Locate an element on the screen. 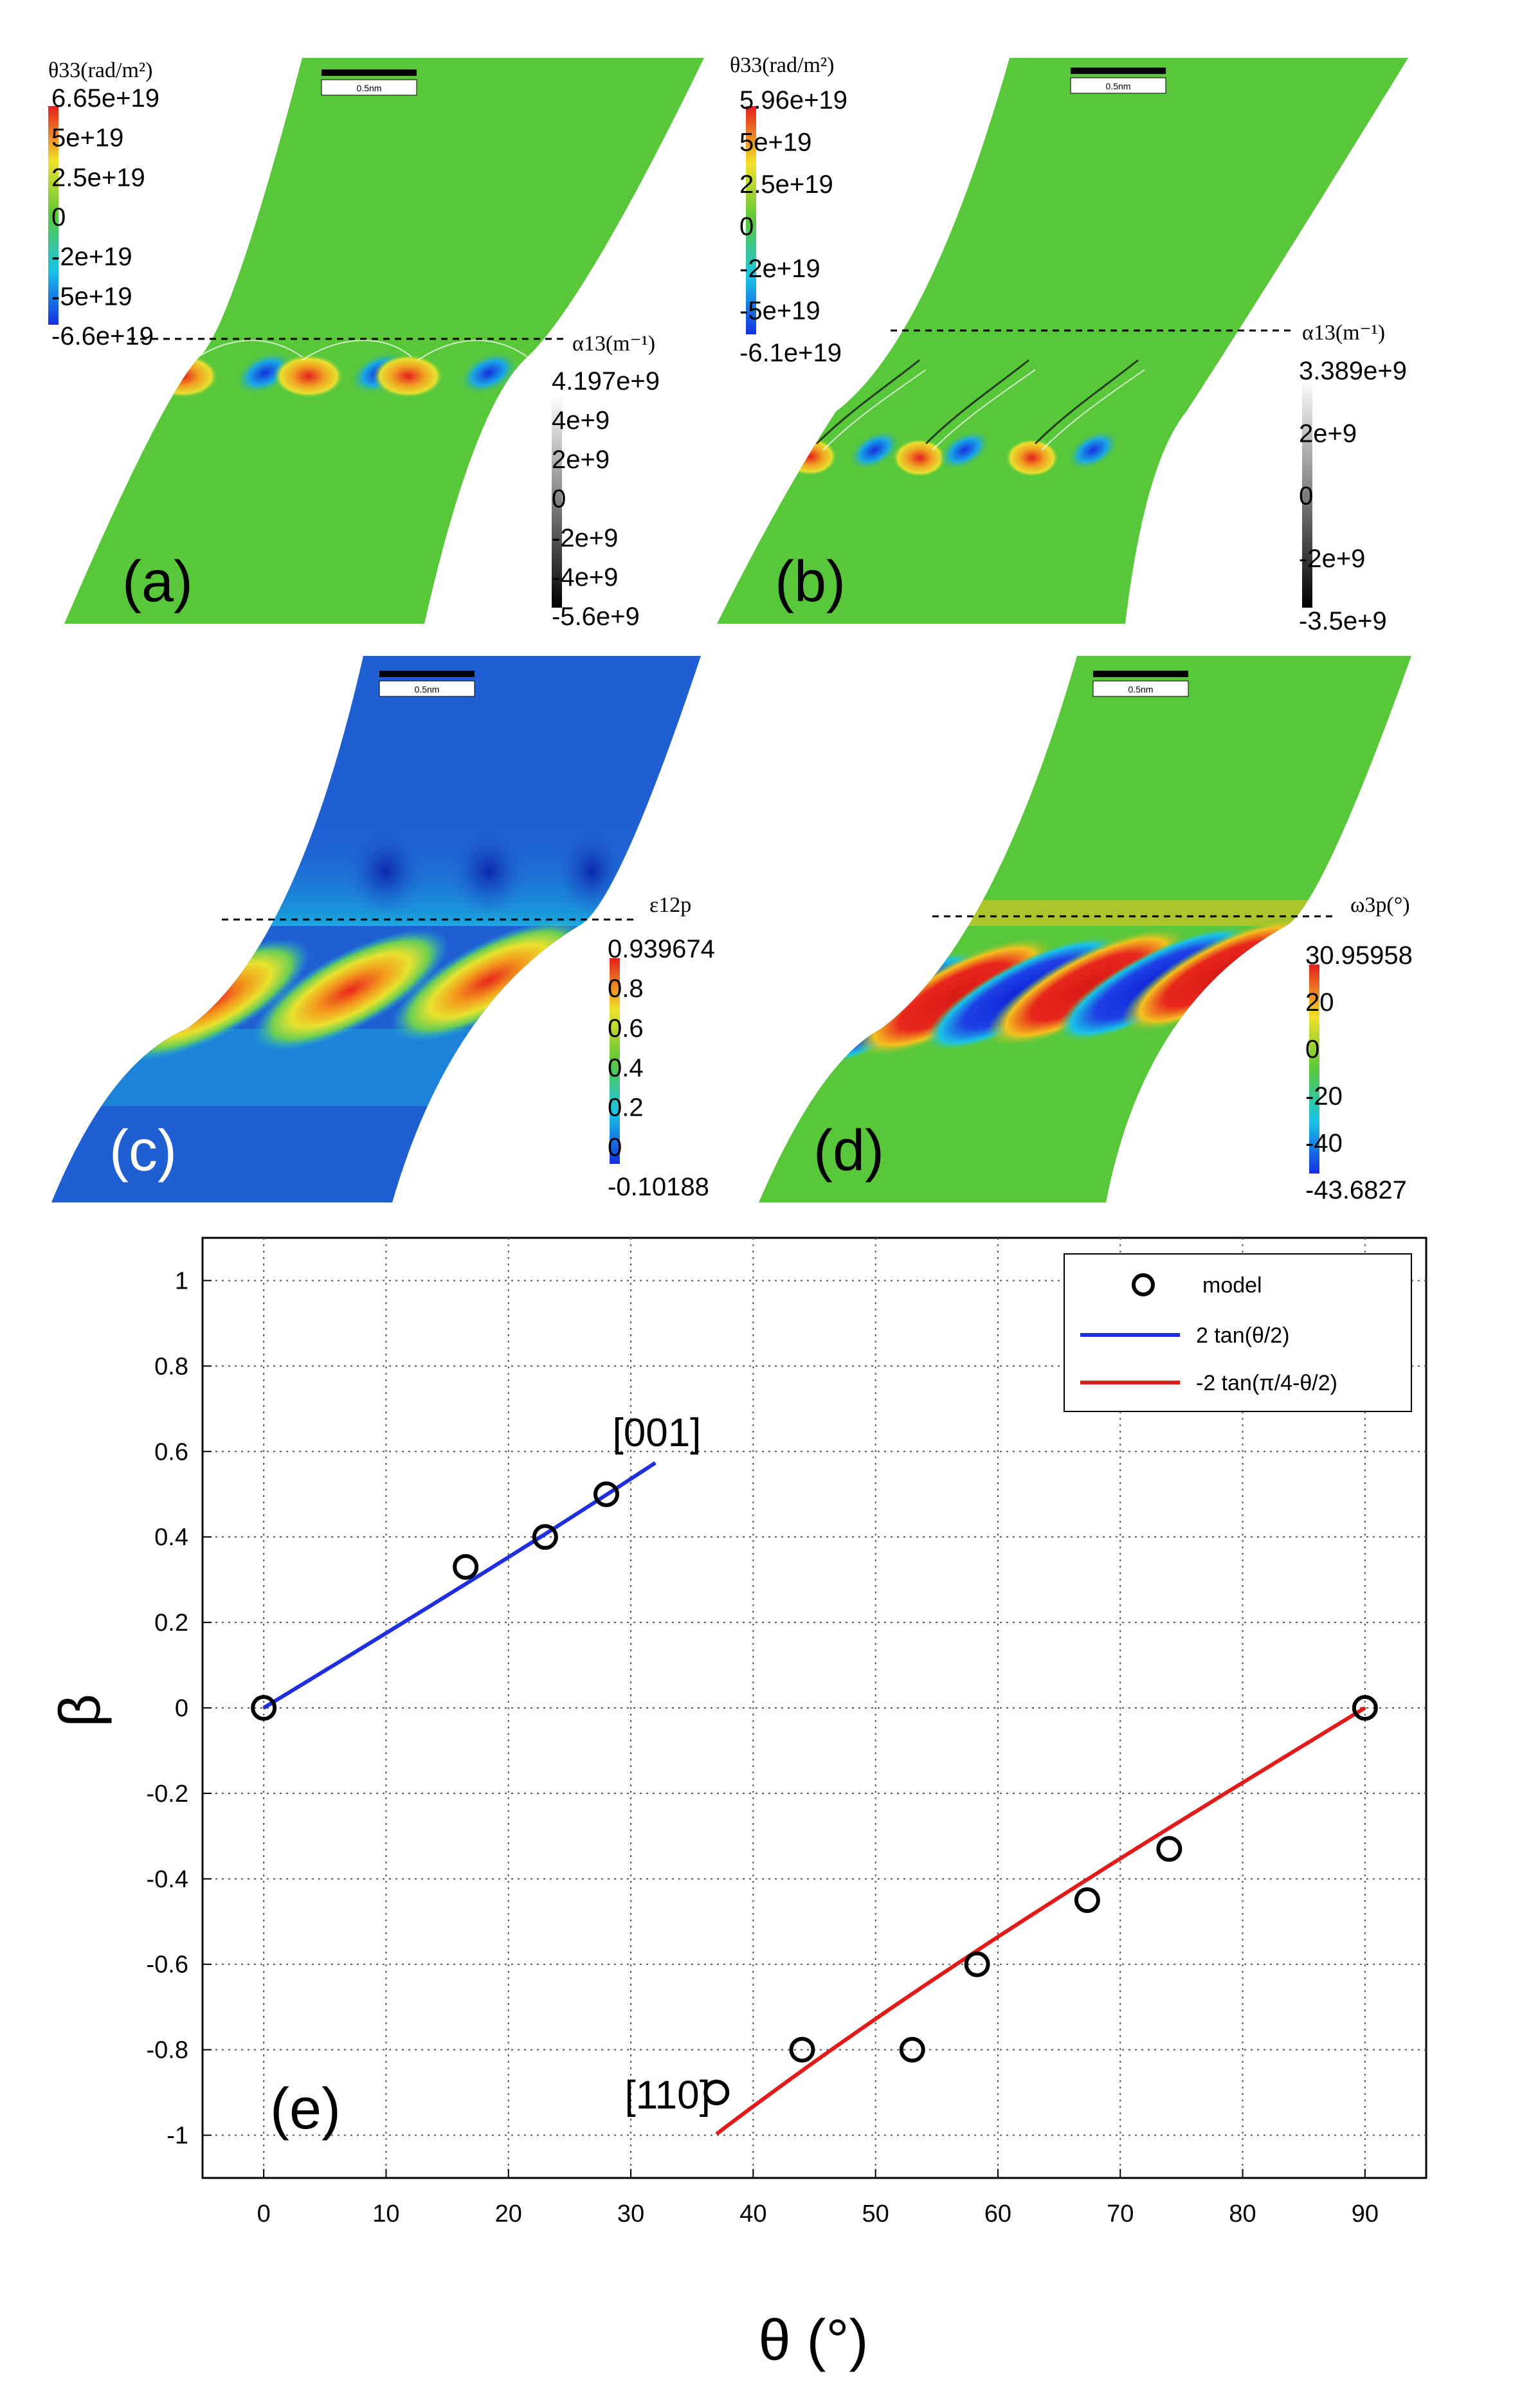  panel-b-cb1-tick-2: 2.5e+19 is located at coordinates (786, 184).